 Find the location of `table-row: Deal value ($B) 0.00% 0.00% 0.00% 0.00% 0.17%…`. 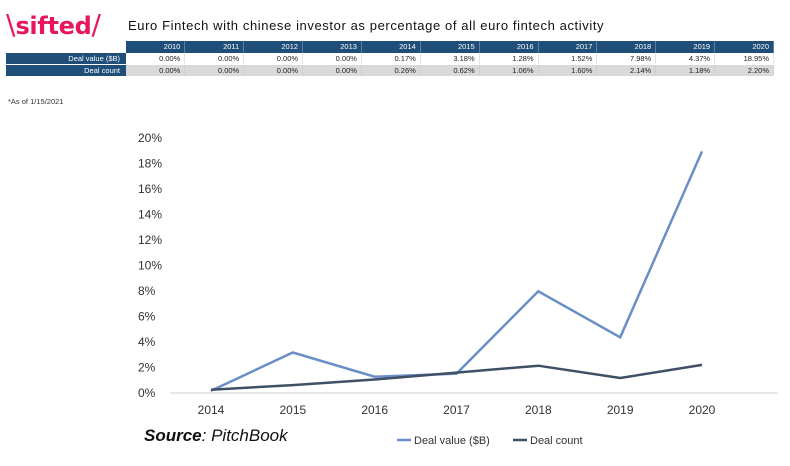

table-row: Deal value ($B) 0.00% 0.00% 0.00% 0.00% 0.17%… is located at coordinates (390, 58).